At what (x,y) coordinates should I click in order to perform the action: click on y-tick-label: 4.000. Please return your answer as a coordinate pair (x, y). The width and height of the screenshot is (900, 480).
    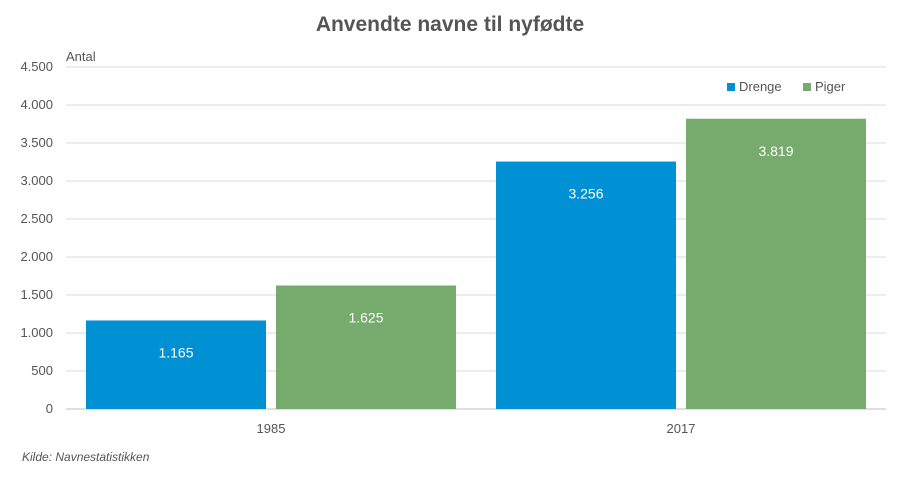
    Looking at the image, I should click on (36, 104).